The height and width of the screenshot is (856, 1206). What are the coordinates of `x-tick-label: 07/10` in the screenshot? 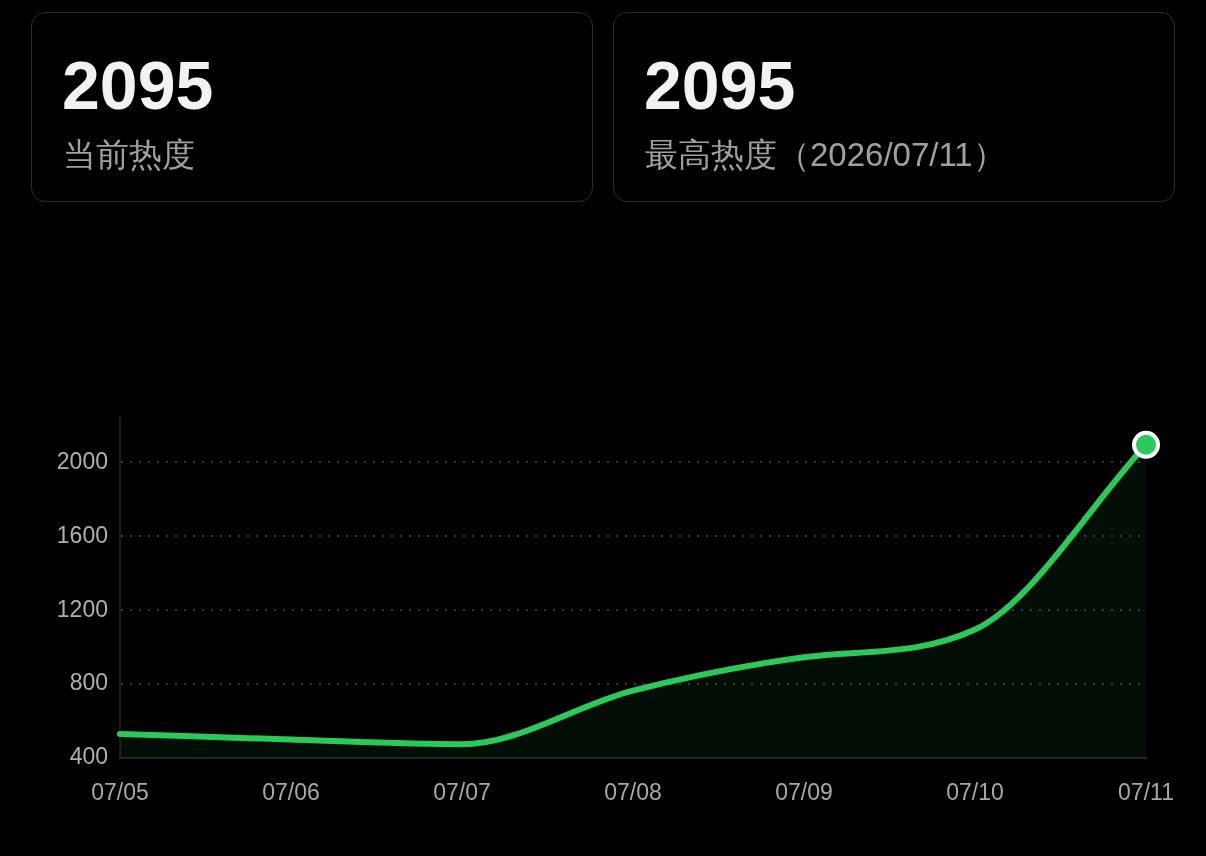 It's located at (975, 792).